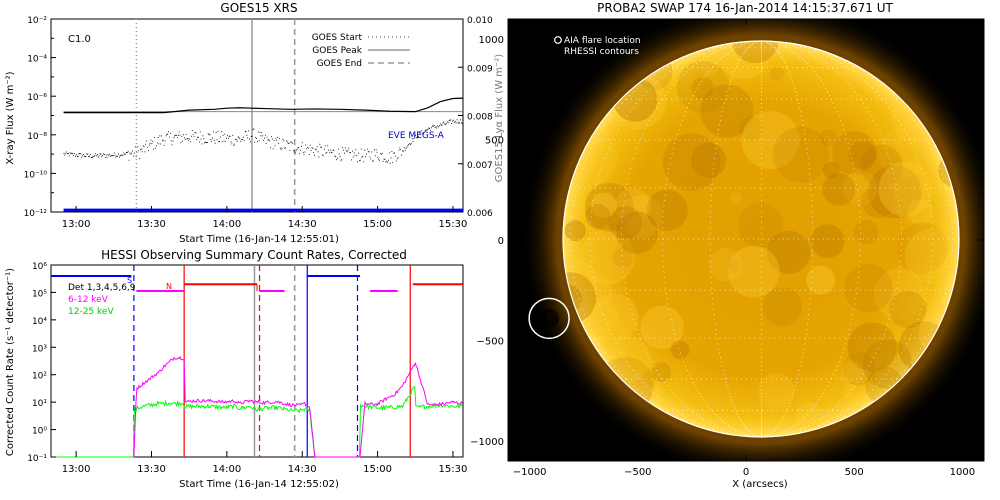  I want to click on hessi-legend-12-25: 12-25 keV, so click(91, 312).